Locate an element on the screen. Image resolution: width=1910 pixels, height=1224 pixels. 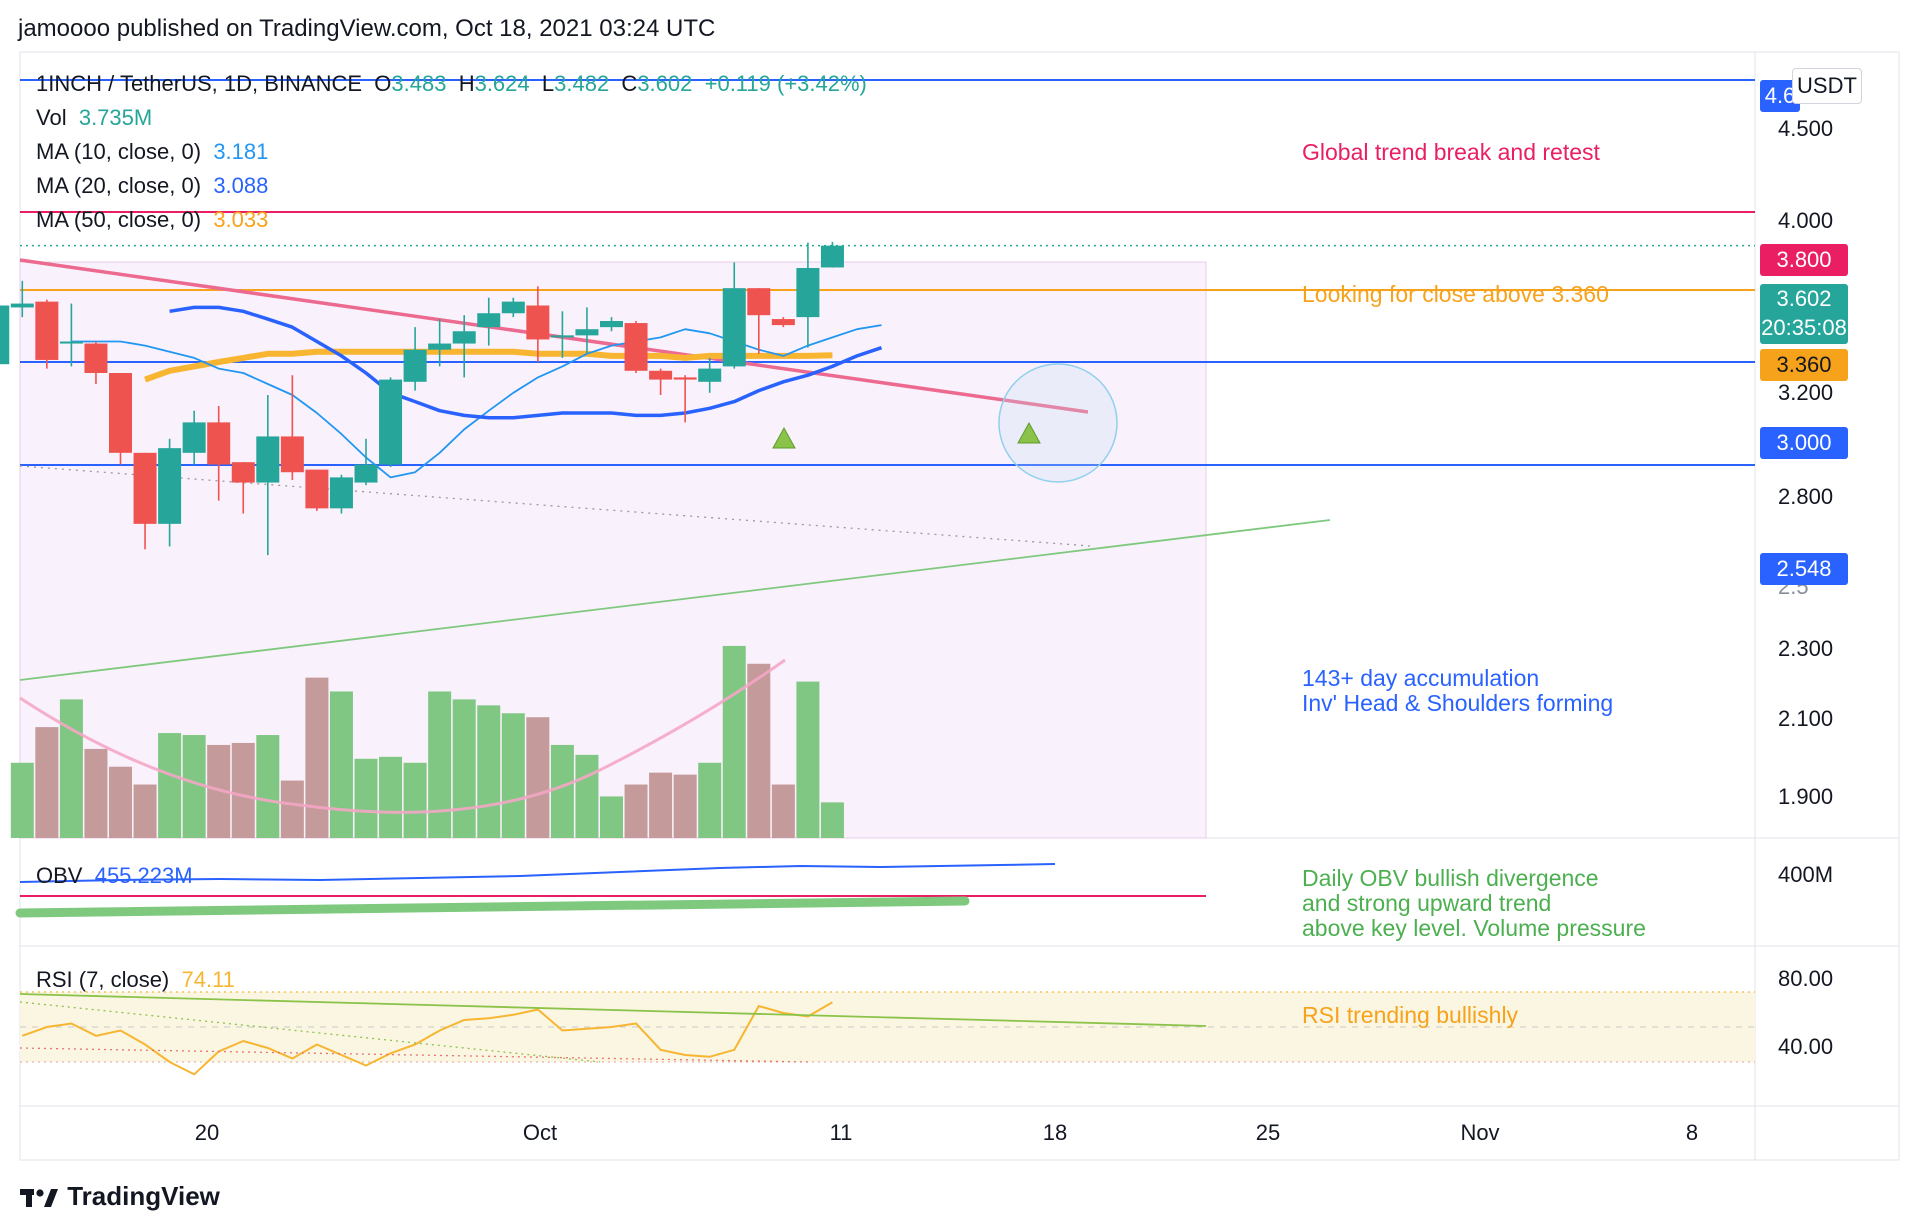
x-tick-11: 11 is located at coordinates (841, 1132).